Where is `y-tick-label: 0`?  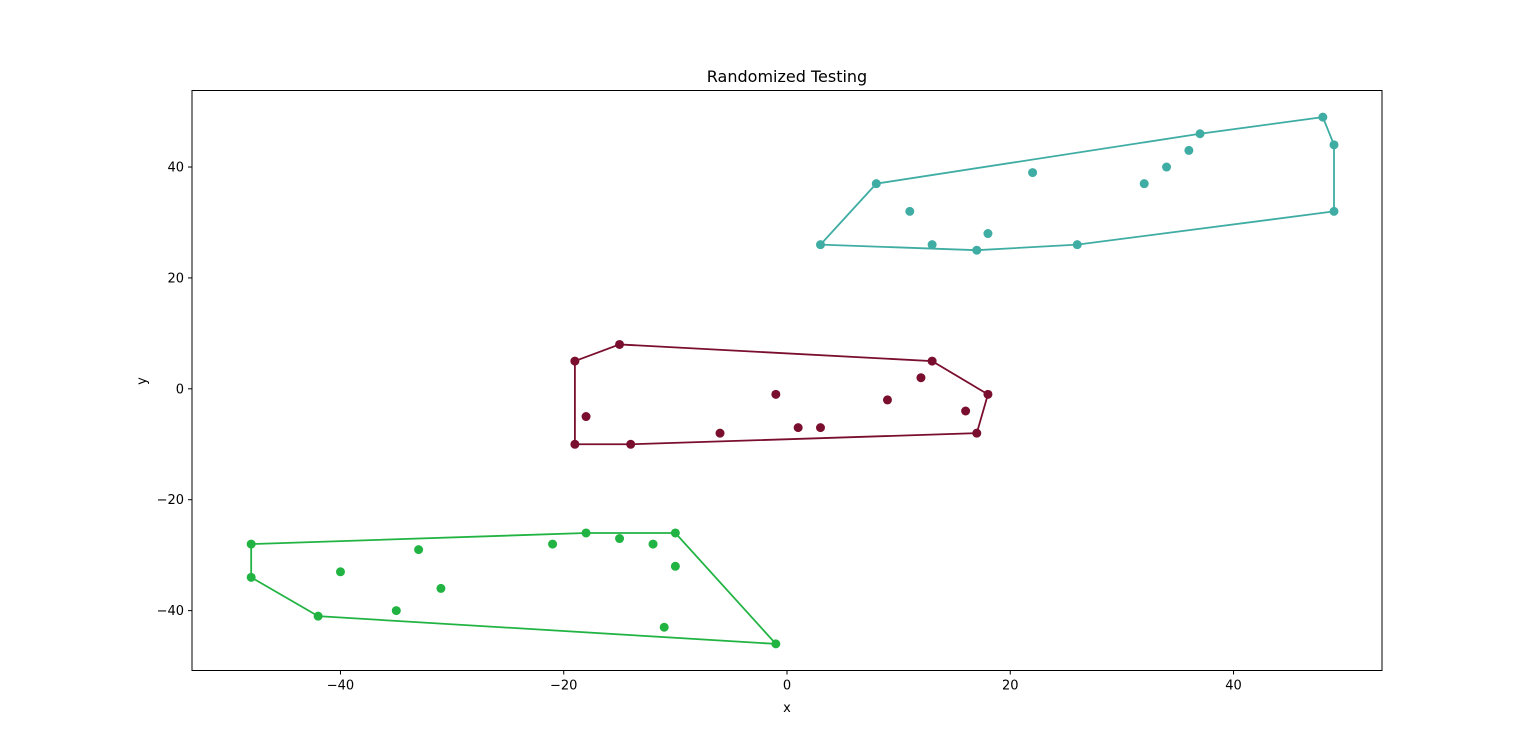 y-tick-label: 0 is located at coordinates (180, 389).